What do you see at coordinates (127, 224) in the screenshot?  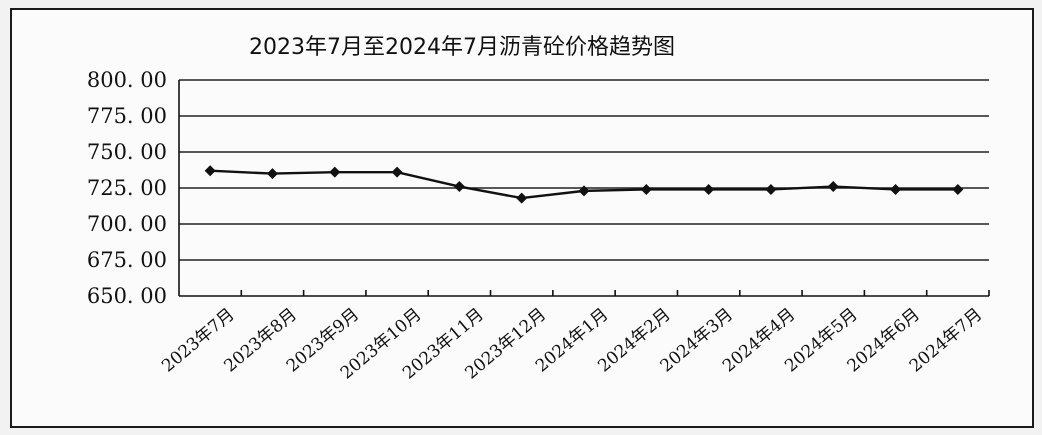 I see `y-tick-label: 700. 00` at bounding box center [127, 224].